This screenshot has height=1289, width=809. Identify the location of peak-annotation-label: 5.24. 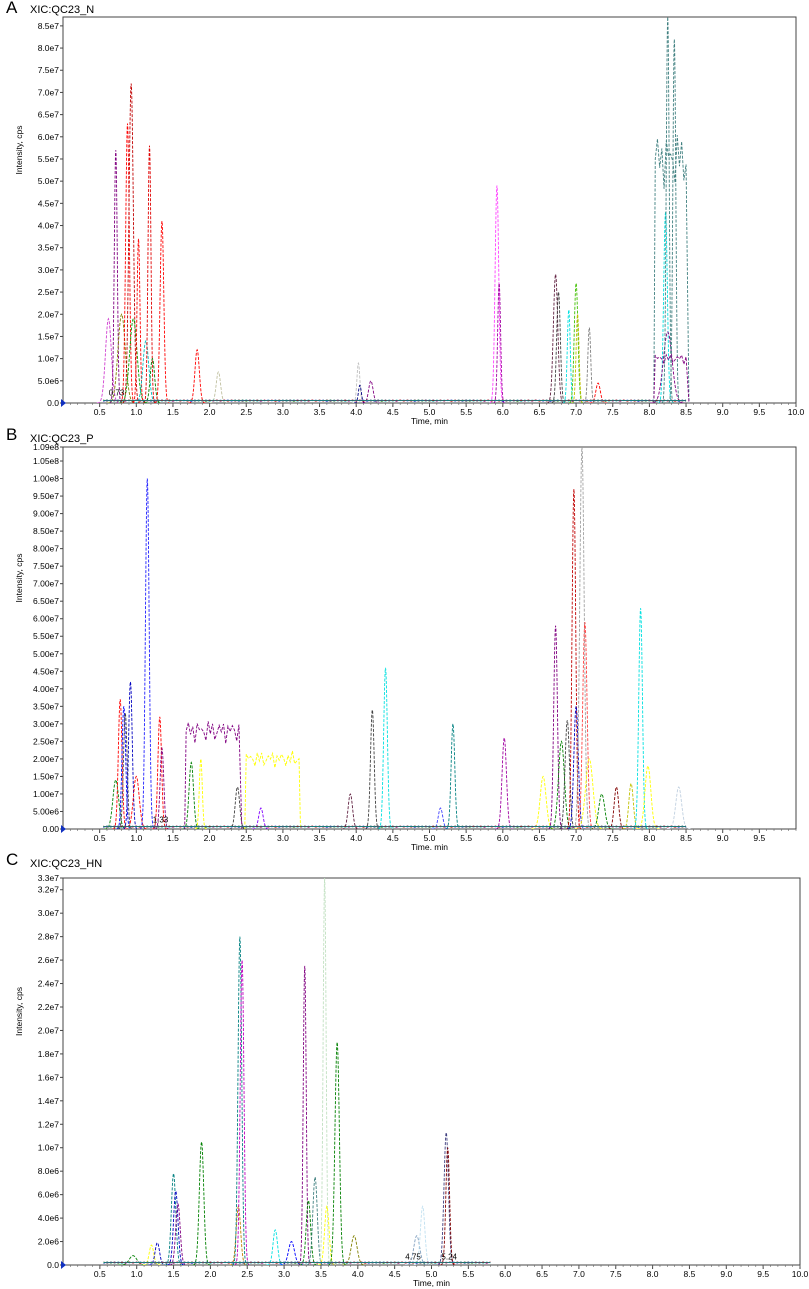
(449, 1256).